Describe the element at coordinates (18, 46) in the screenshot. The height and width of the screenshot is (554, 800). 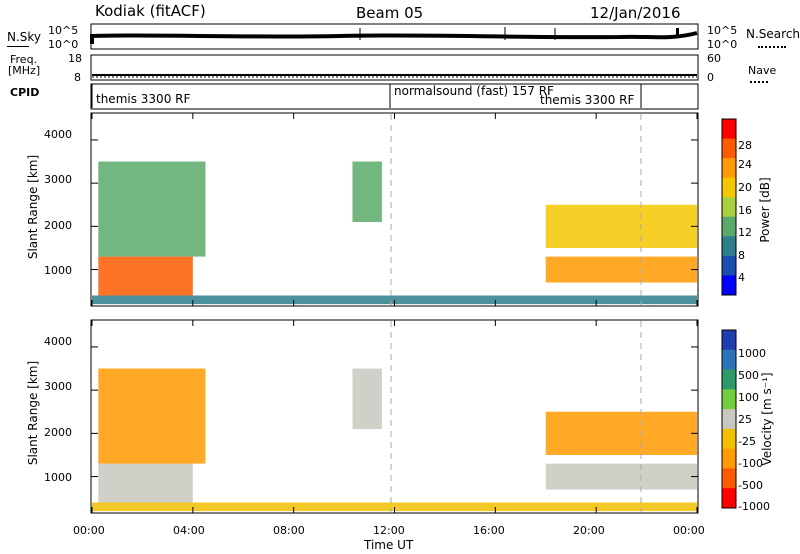
I see `nsky-legend-line` at that location.